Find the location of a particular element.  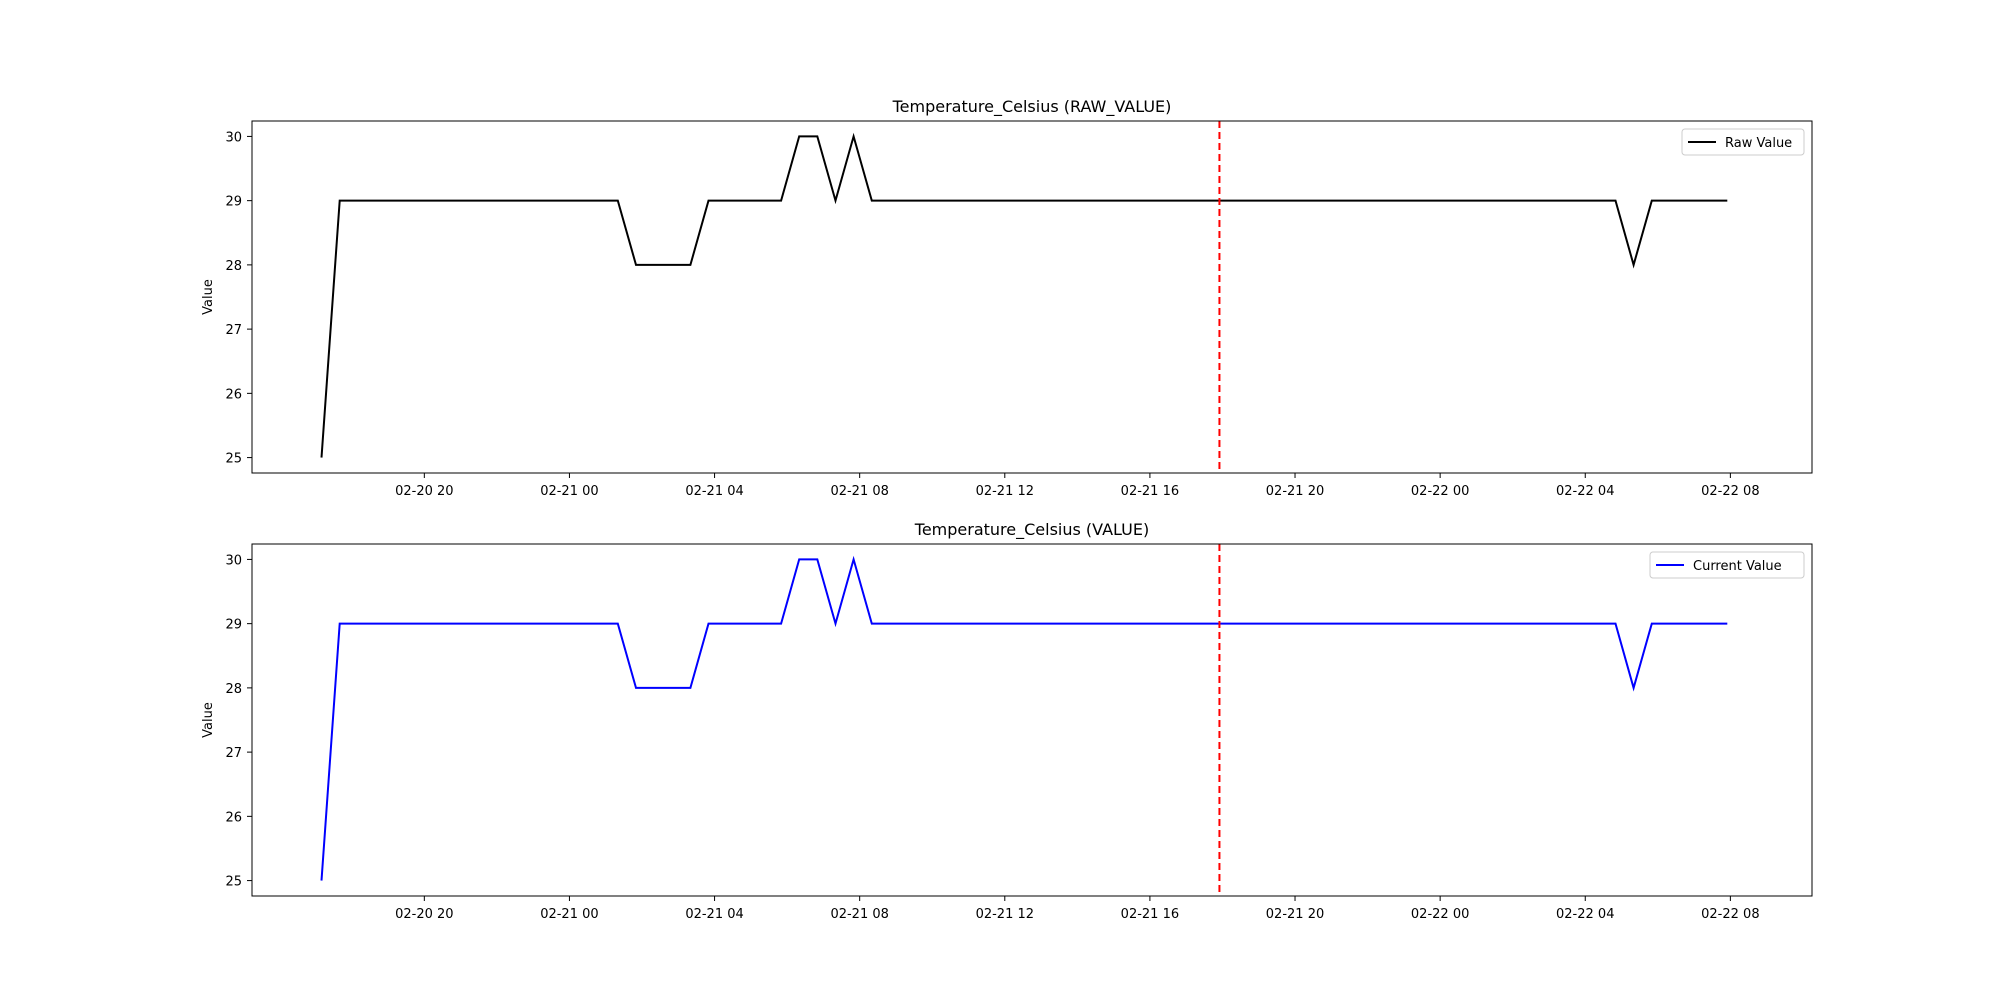

legend-label: Raw Value is located at coordinates (1758, 143).